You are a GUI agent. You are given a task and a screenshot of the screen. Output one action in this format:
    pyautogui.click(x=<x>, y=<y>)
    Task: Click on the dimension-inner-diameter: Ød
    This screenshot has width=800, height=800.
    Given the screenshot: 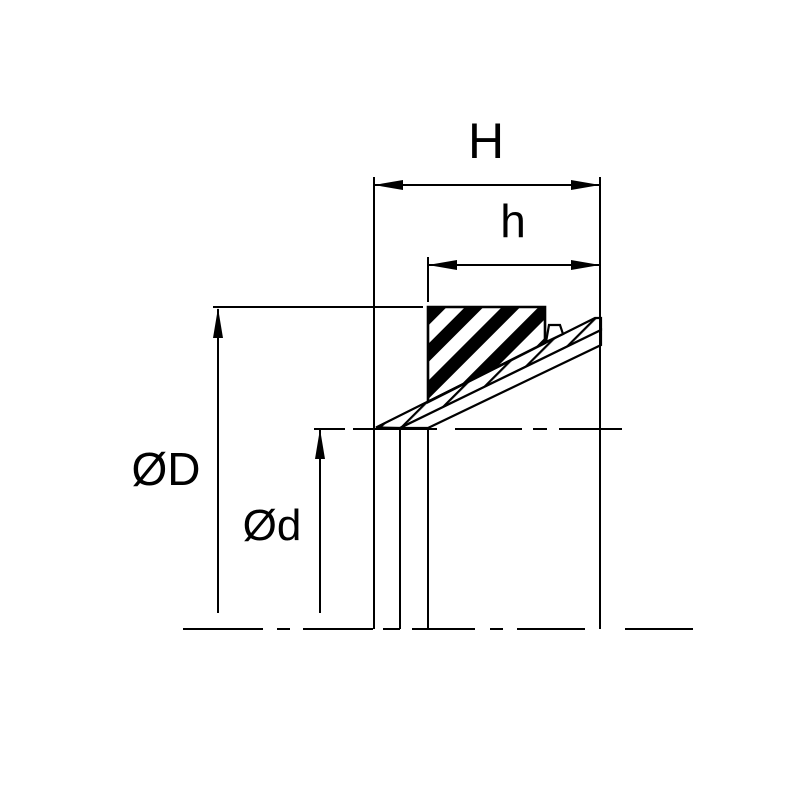 What is the action you would take?
    pyautogui.click(x=284, y=521)
    